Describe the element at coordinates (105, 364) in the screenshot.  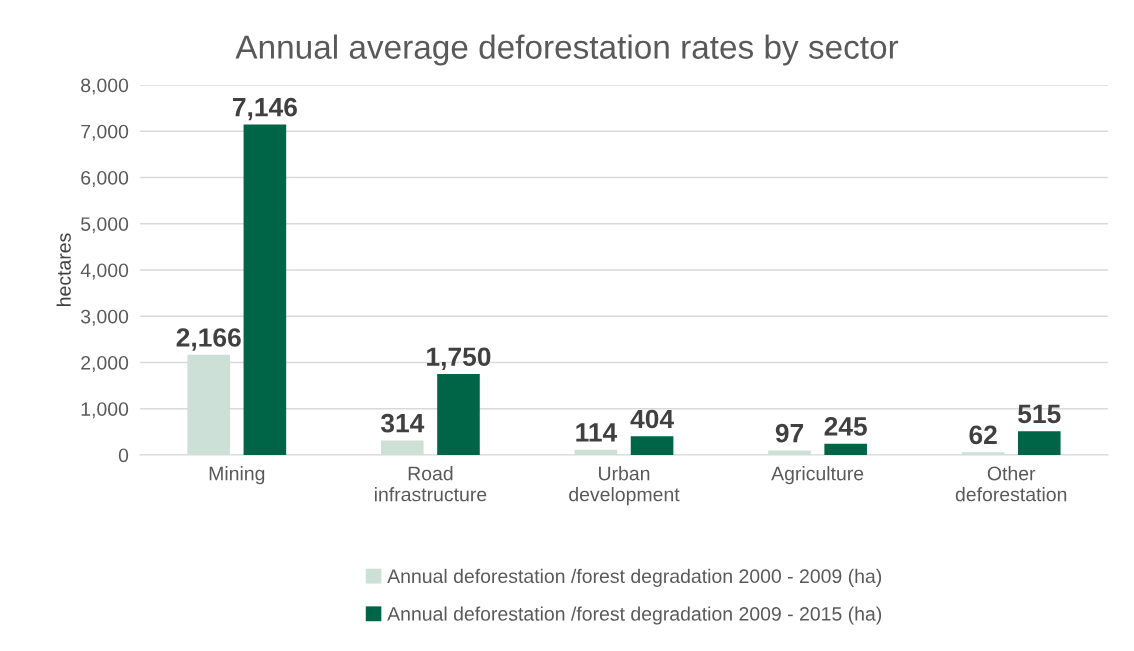
I see `y-tick-label: 2,000` at that location.